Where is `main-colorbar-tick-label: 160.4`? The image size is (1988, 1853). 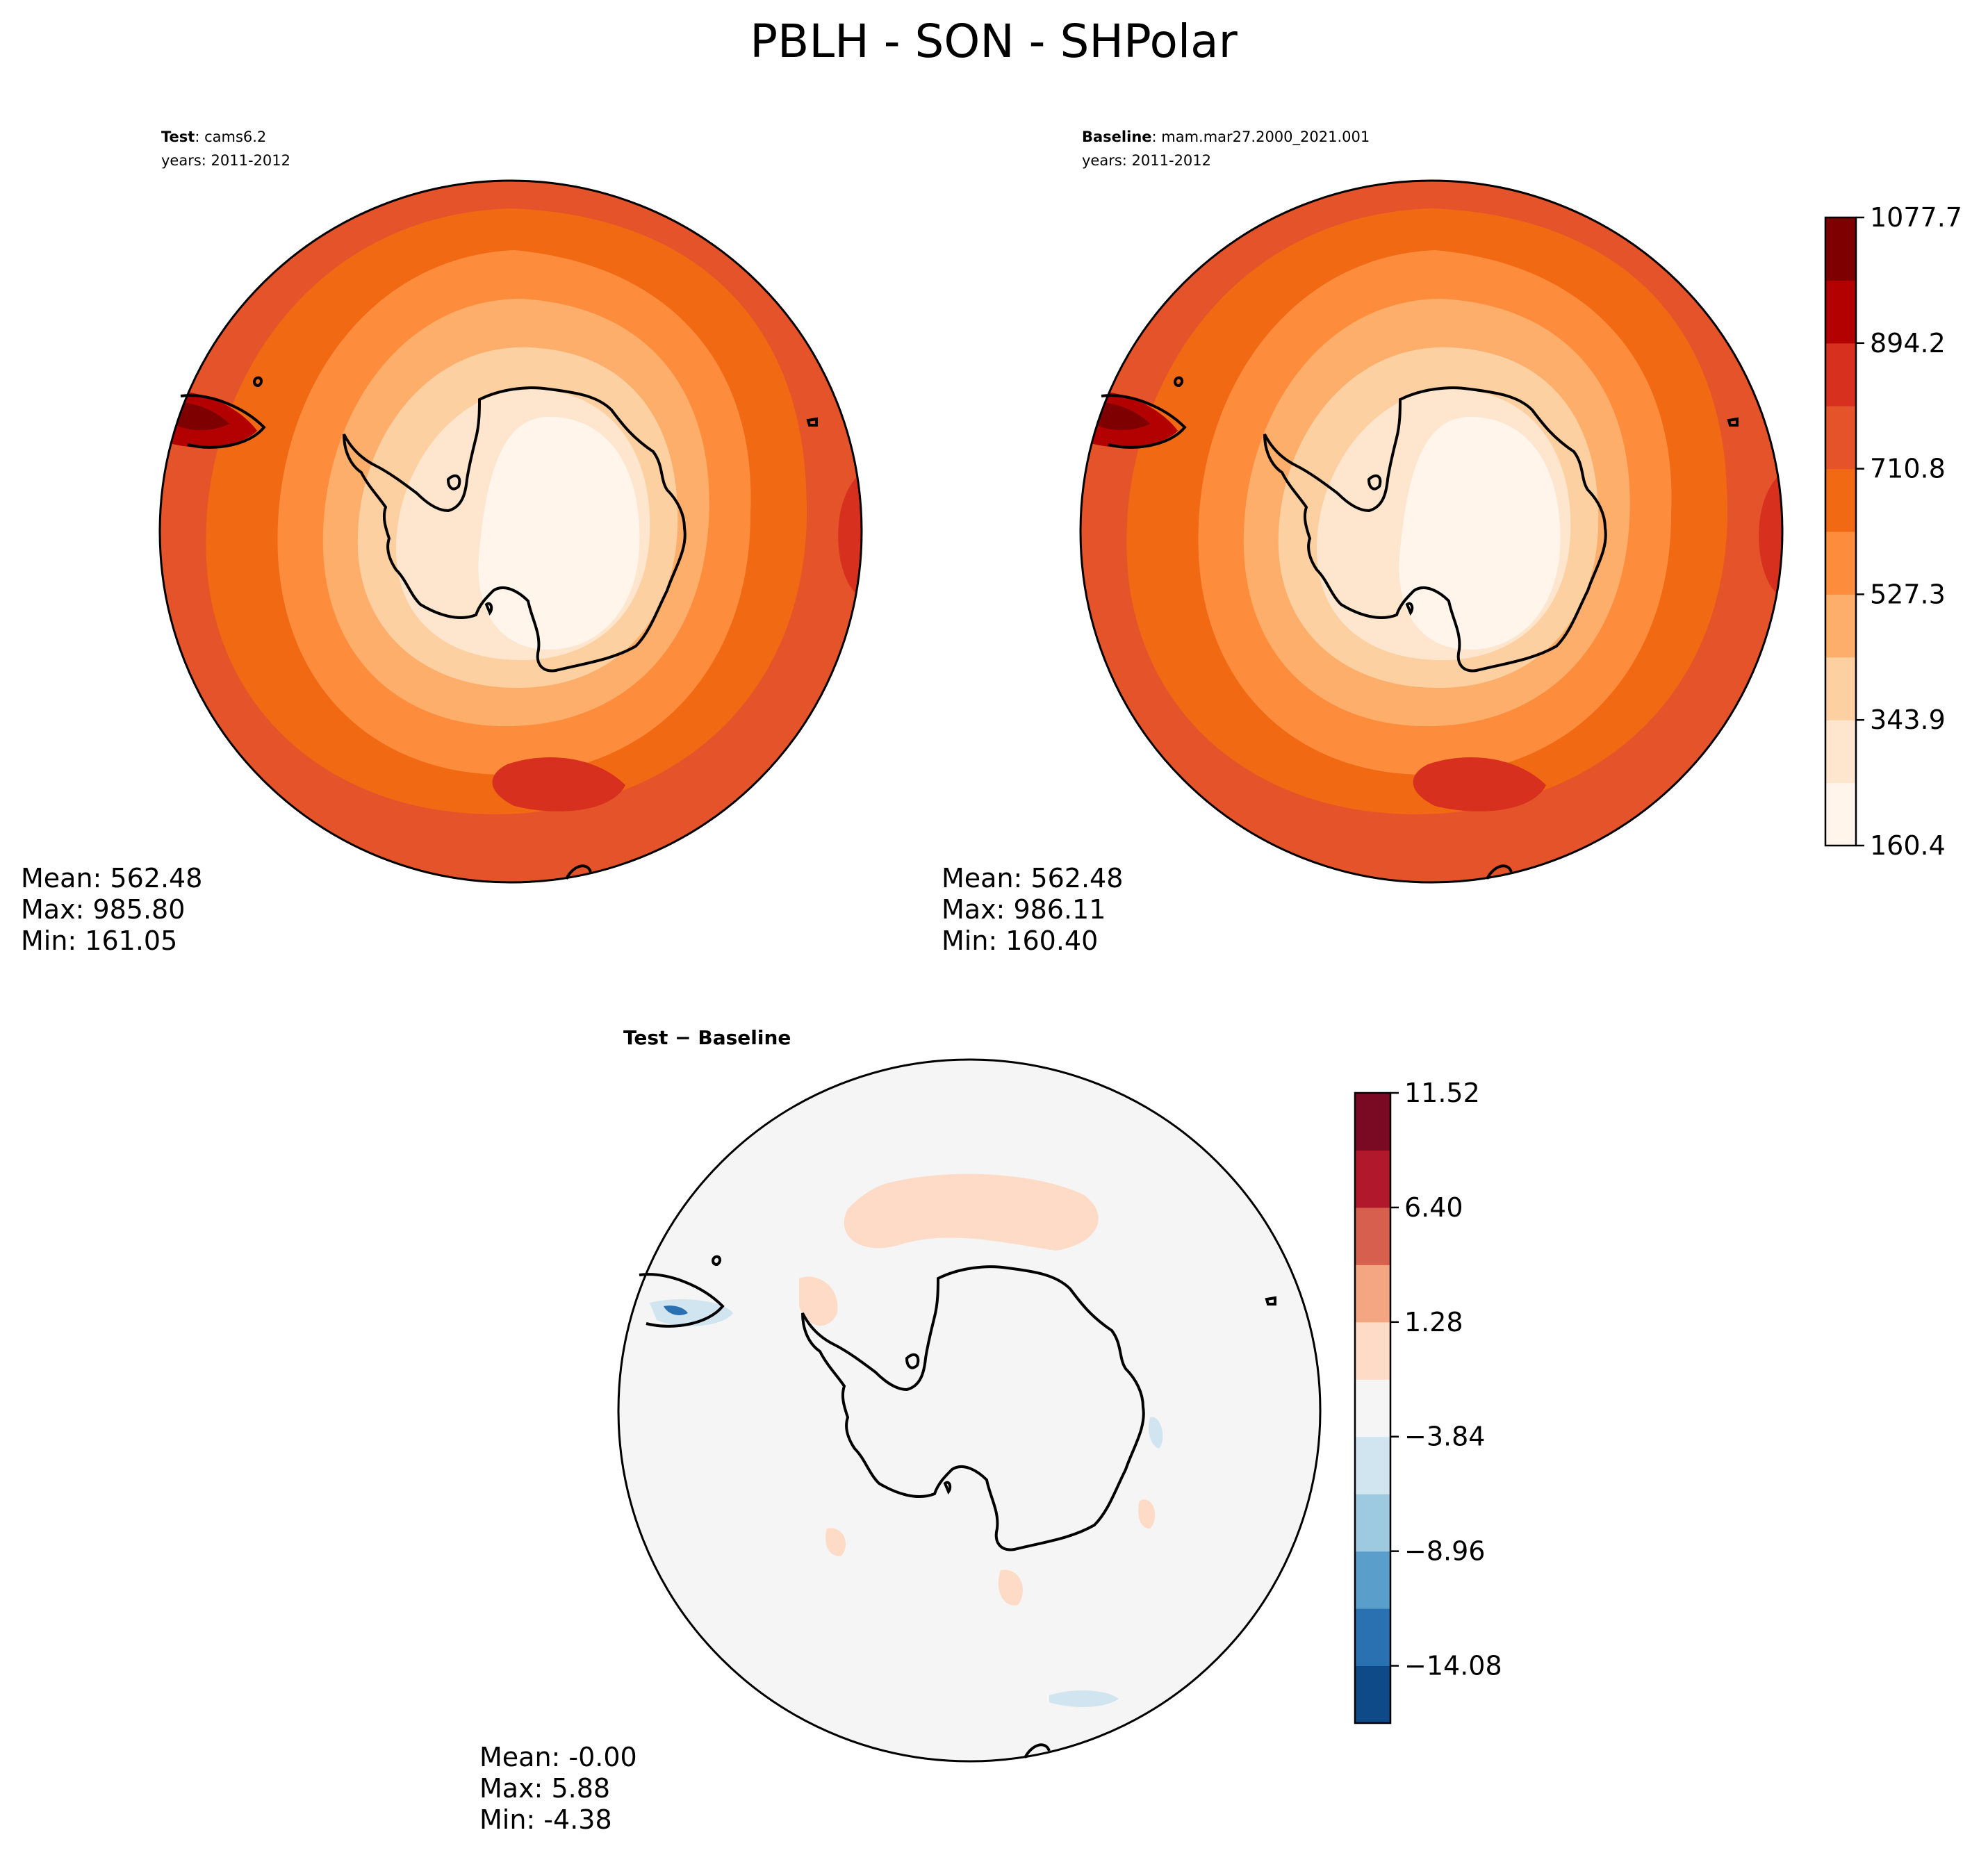 main-colorbar-tick-label: 160.4 is located at coordinates (1908, 845).